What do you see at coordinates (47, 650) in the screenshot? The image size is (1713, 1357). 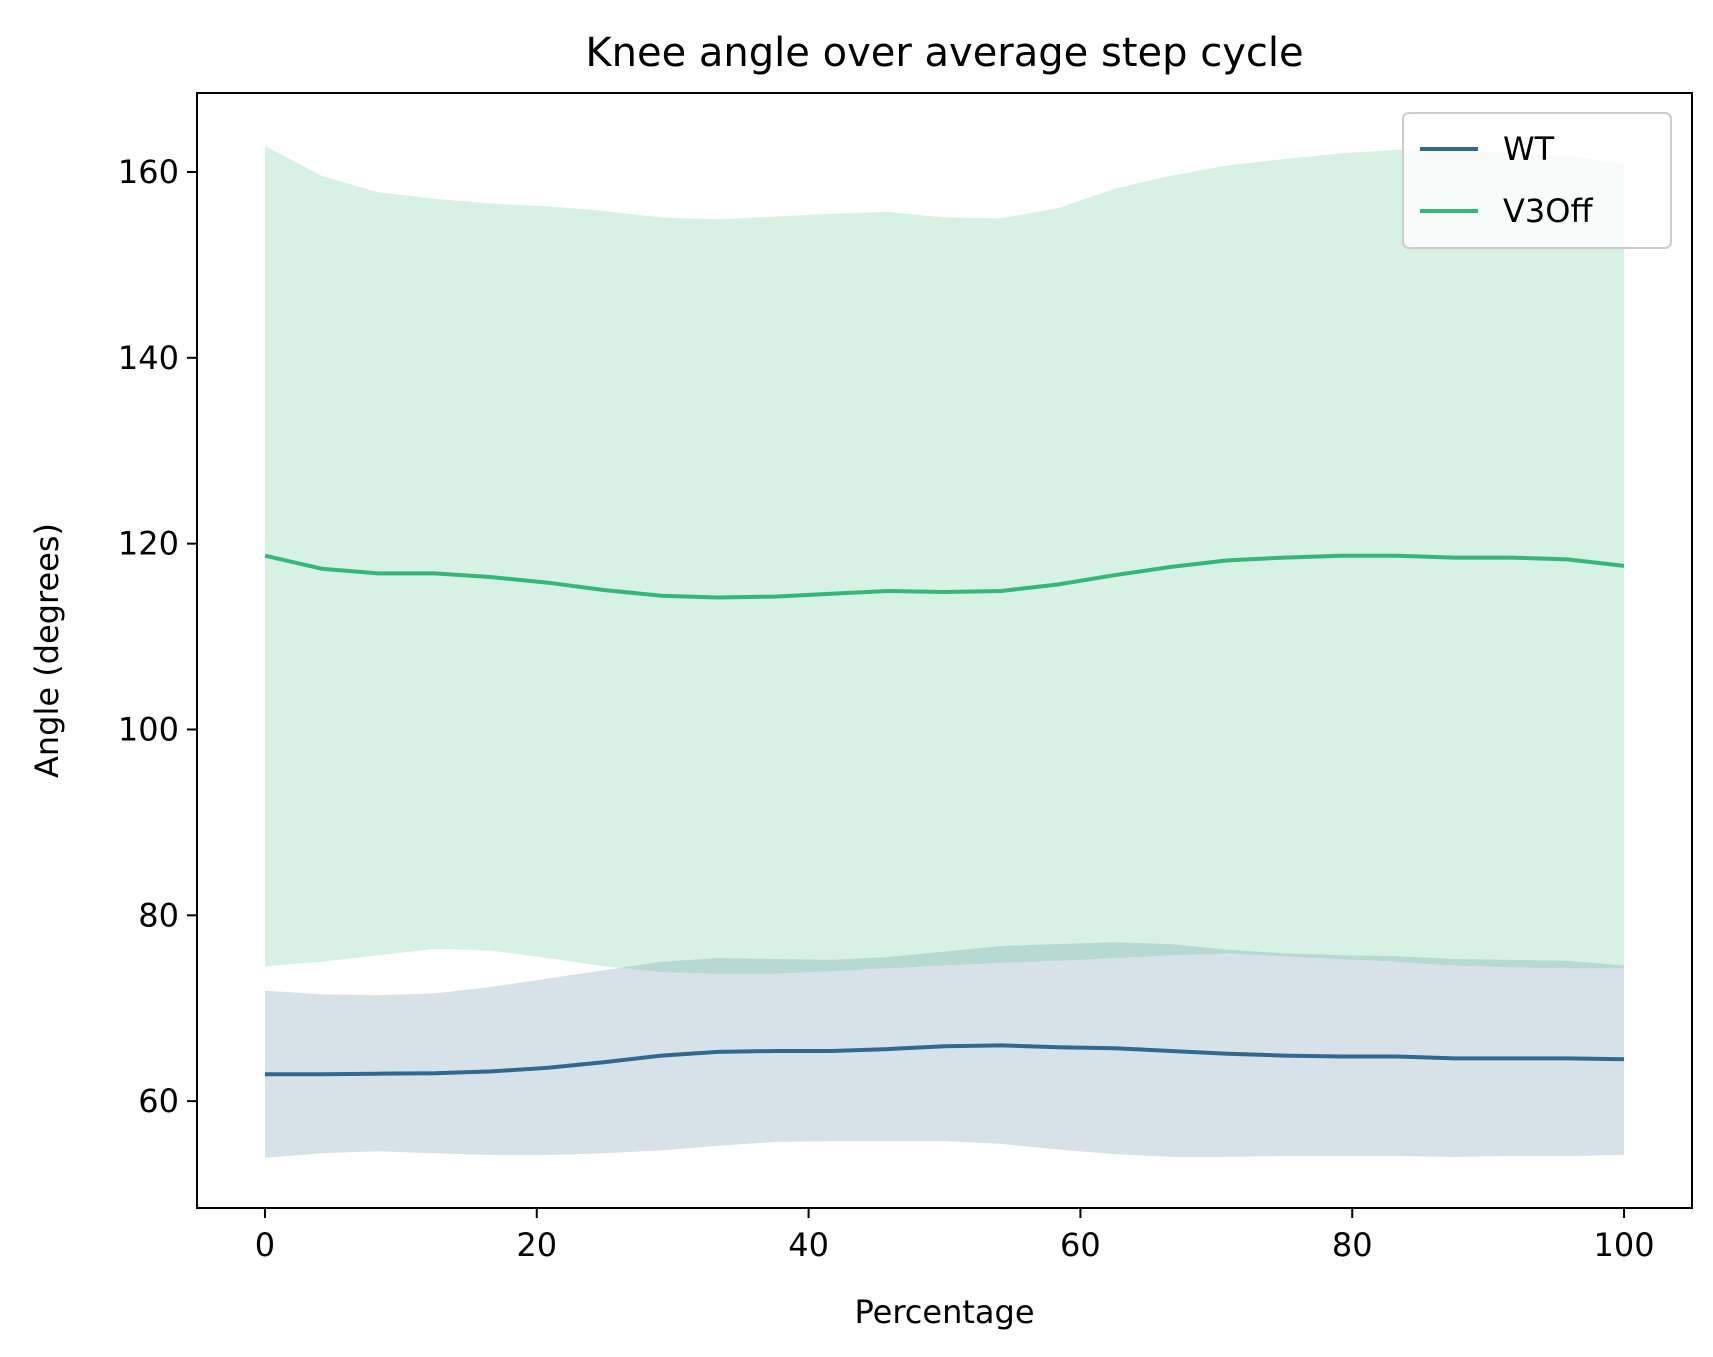 I see `y-axis-label: Angle (degrees)` at bounding box center [47, 650].